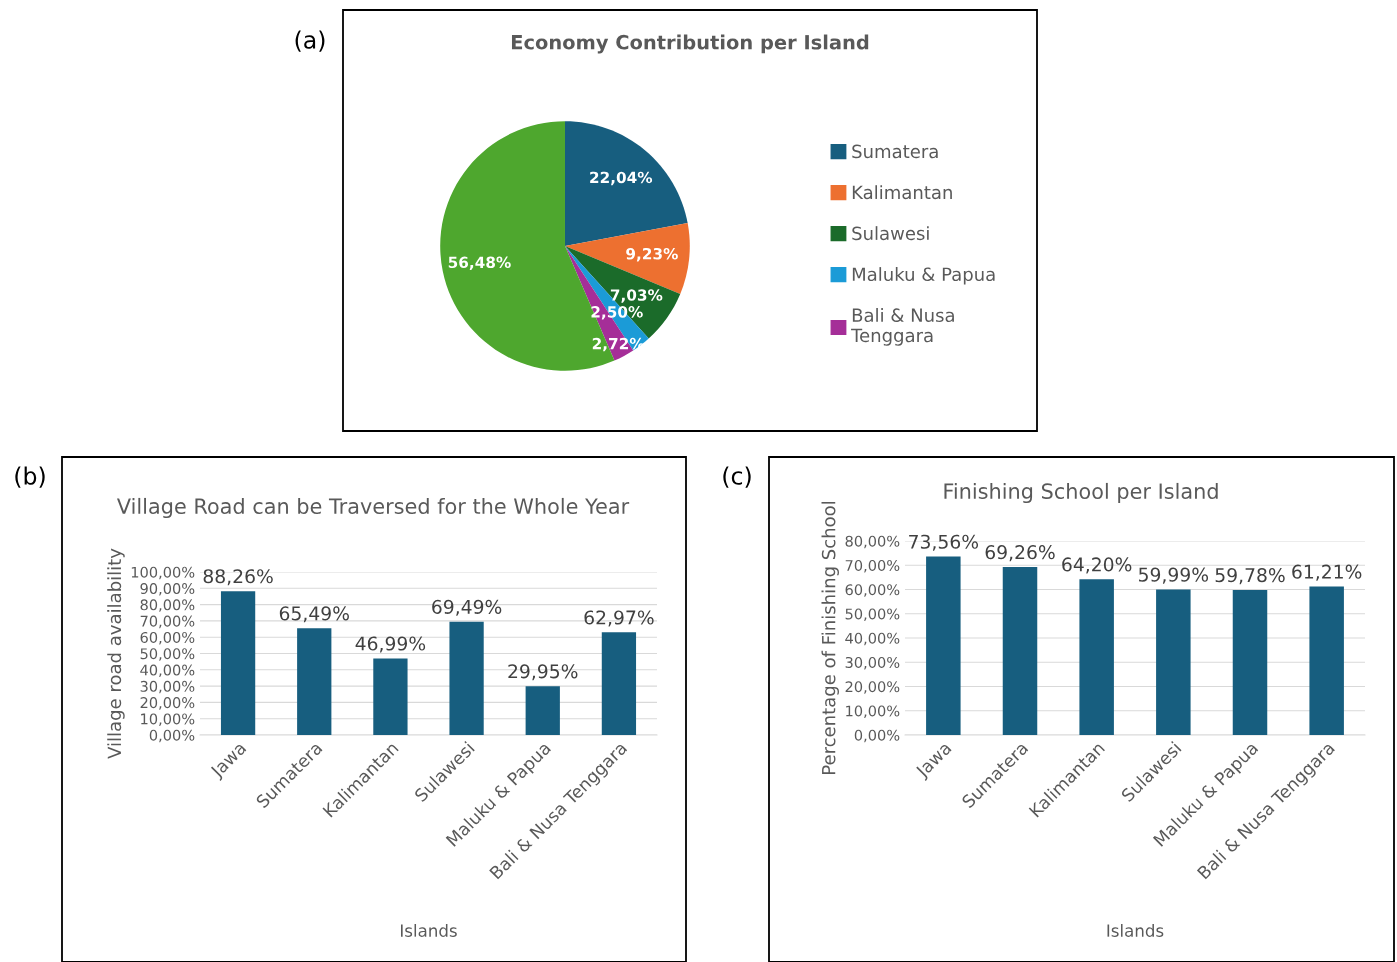 The image size is (1397, 962). What do you see at coordinates (467, 607) in the screenshot?
I see `data-label: 69,49%` at bounding box center [467, 607].